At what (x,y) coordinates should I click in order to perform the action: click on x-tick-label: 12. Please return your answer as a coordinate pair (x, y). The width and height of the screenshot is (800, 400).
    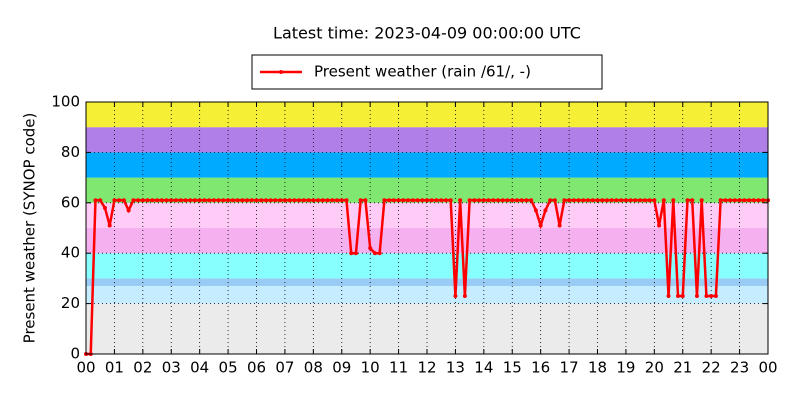
    Looking at the image, I should click on (426, 368).